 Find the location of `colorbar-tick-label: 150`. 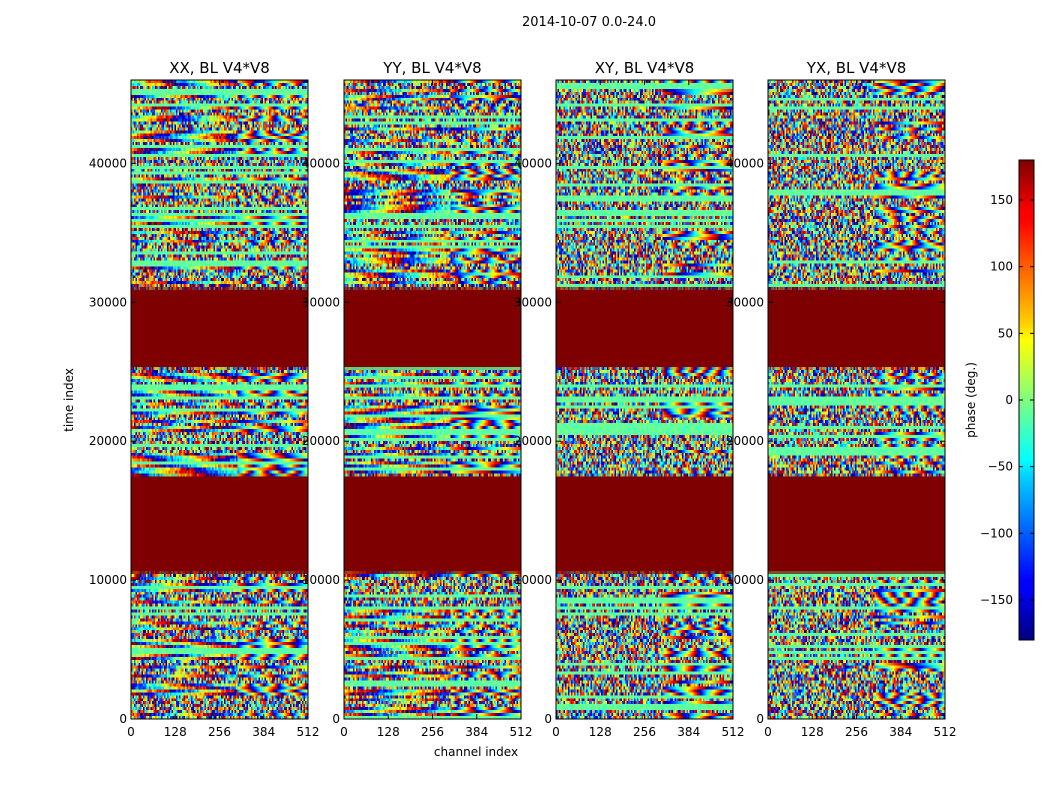

colorbar-tick-label: 150 is located at coordinates (1001, 200).